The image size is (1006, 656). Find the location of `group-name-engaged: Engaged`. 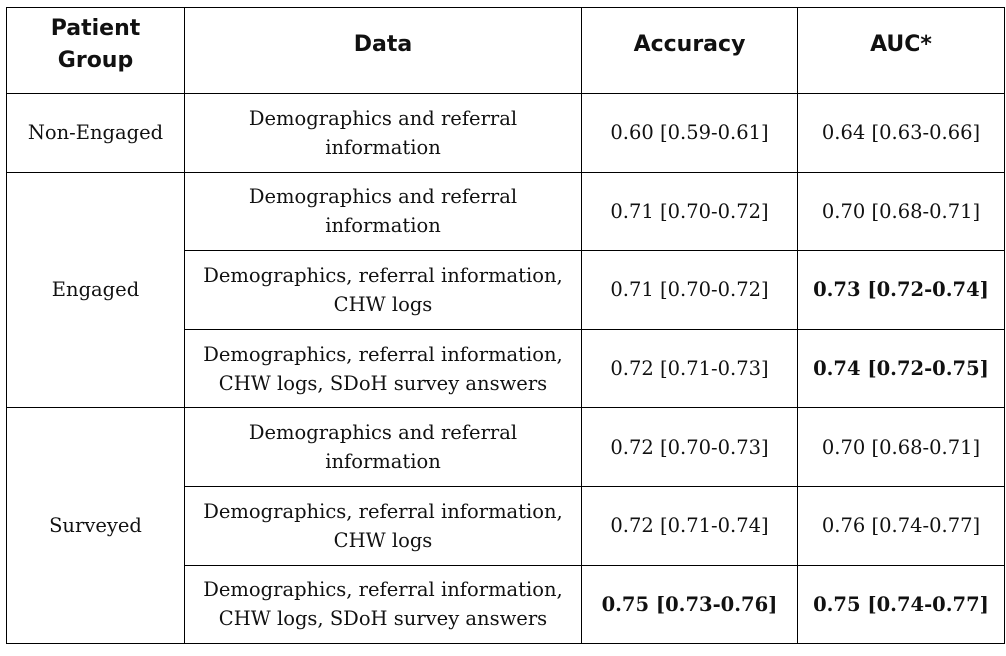

group-name-engaged: Engaged is located at coordinates (95, 290).